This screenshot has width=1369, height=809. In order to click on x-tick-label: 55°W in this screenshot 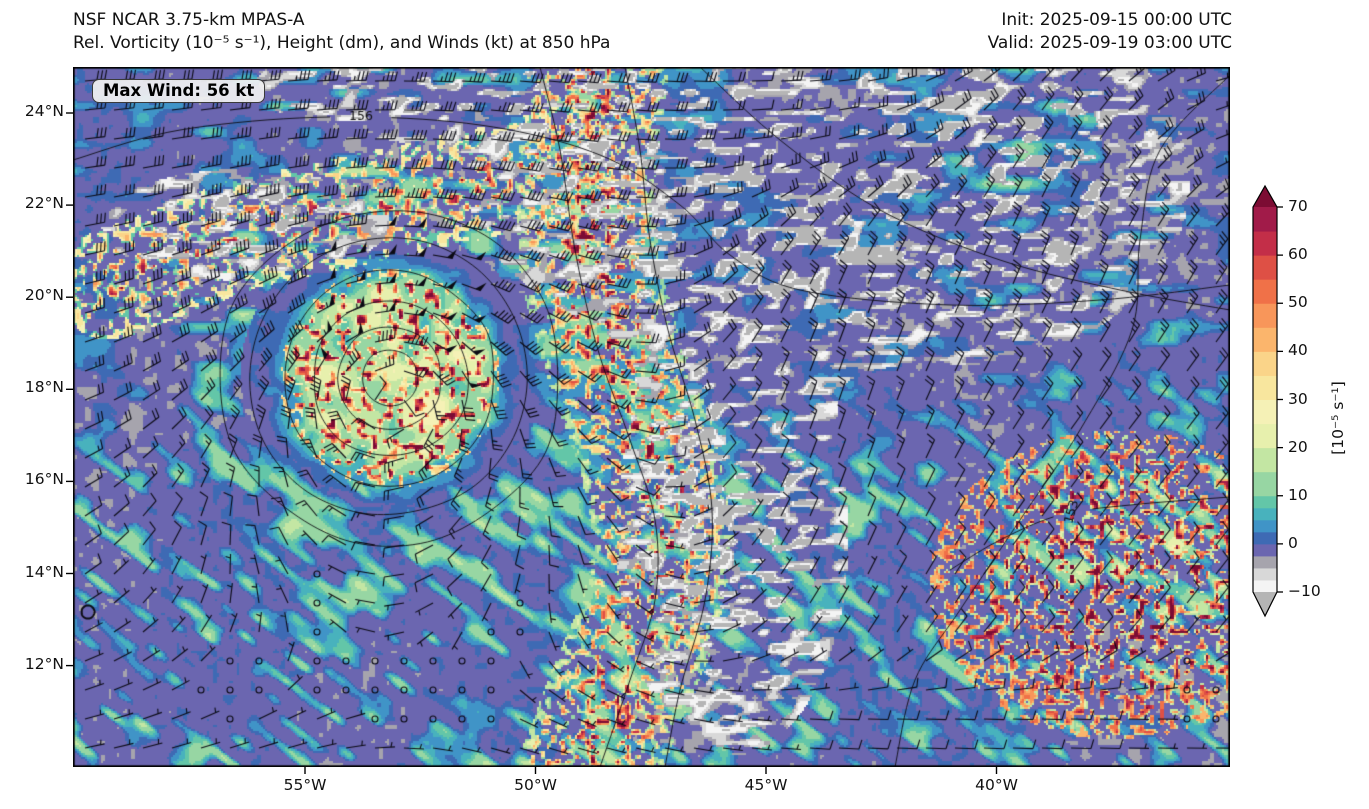, I will do `click(305, 785)`.